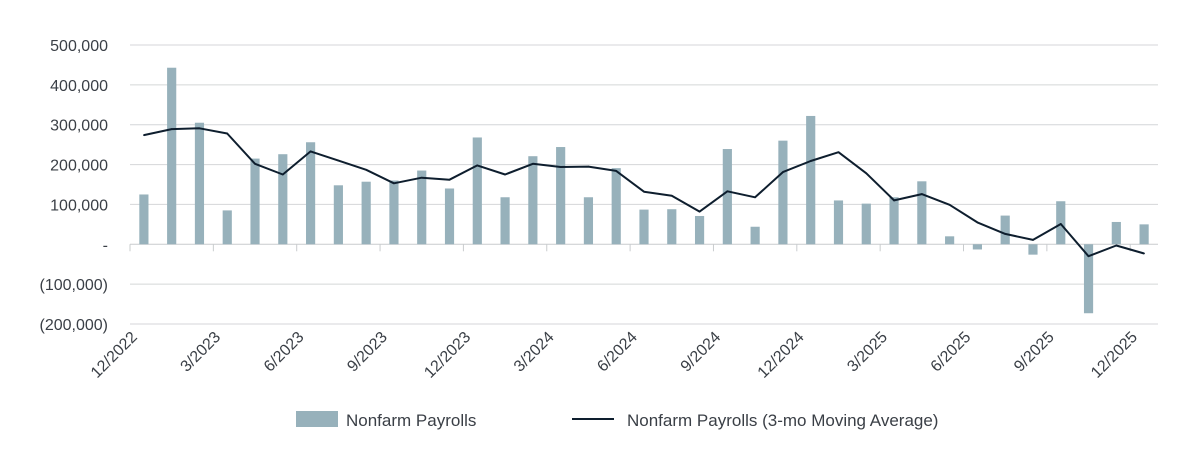 The width and height of the screenshot is (1200, 460). I want to click on y-tick-label: (200,000), so click(74, 325).